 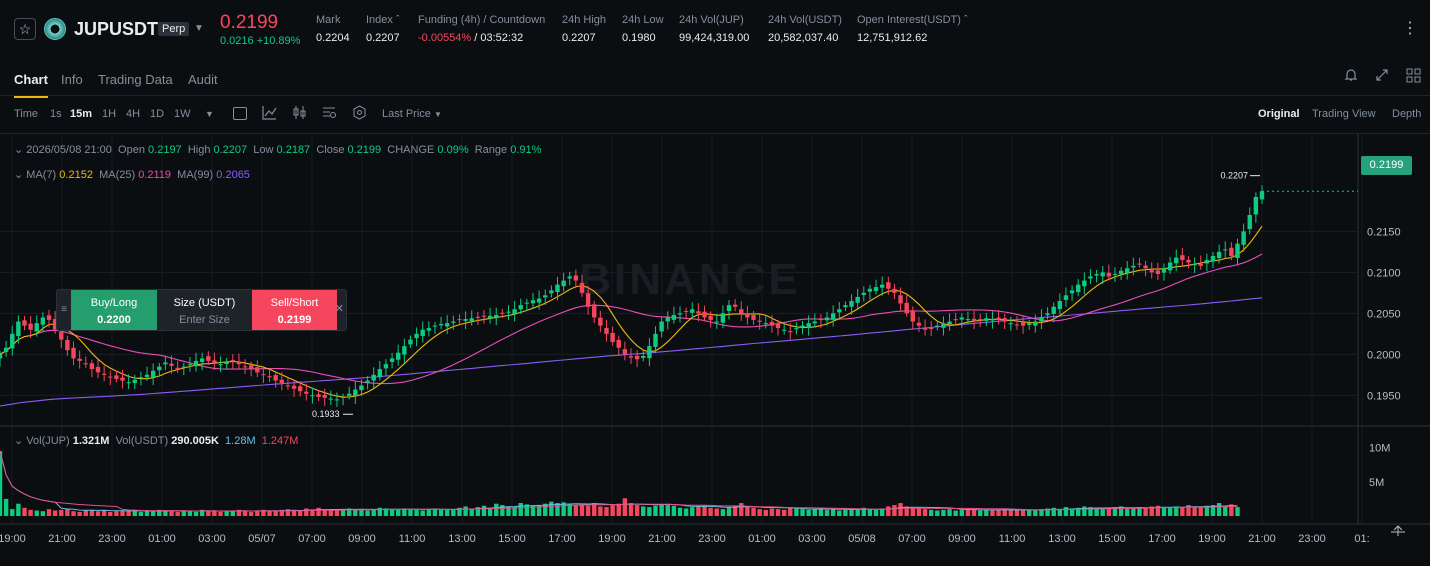 What do you see at coordinates (31, 85) in the screenshot?
I see `tab-chart: Chart` at bounding box center [31, 85].